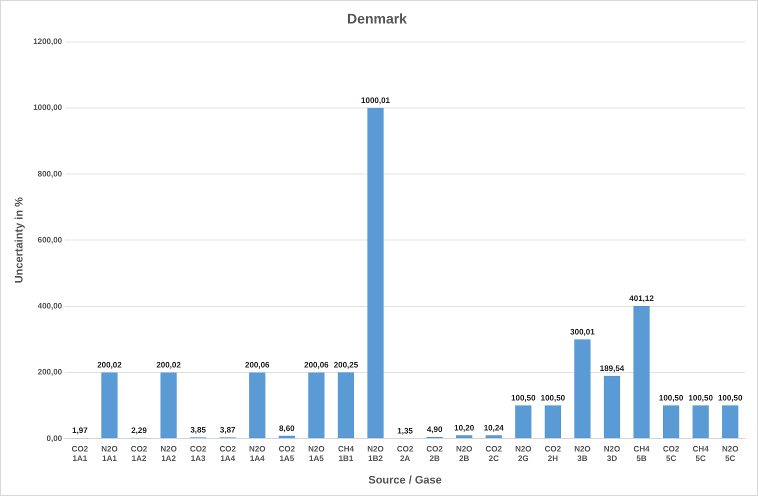 The width and height of the screenshot is (758, 496). I want to click on y-axis-title: Uncertainty in %, so click(20, 240).